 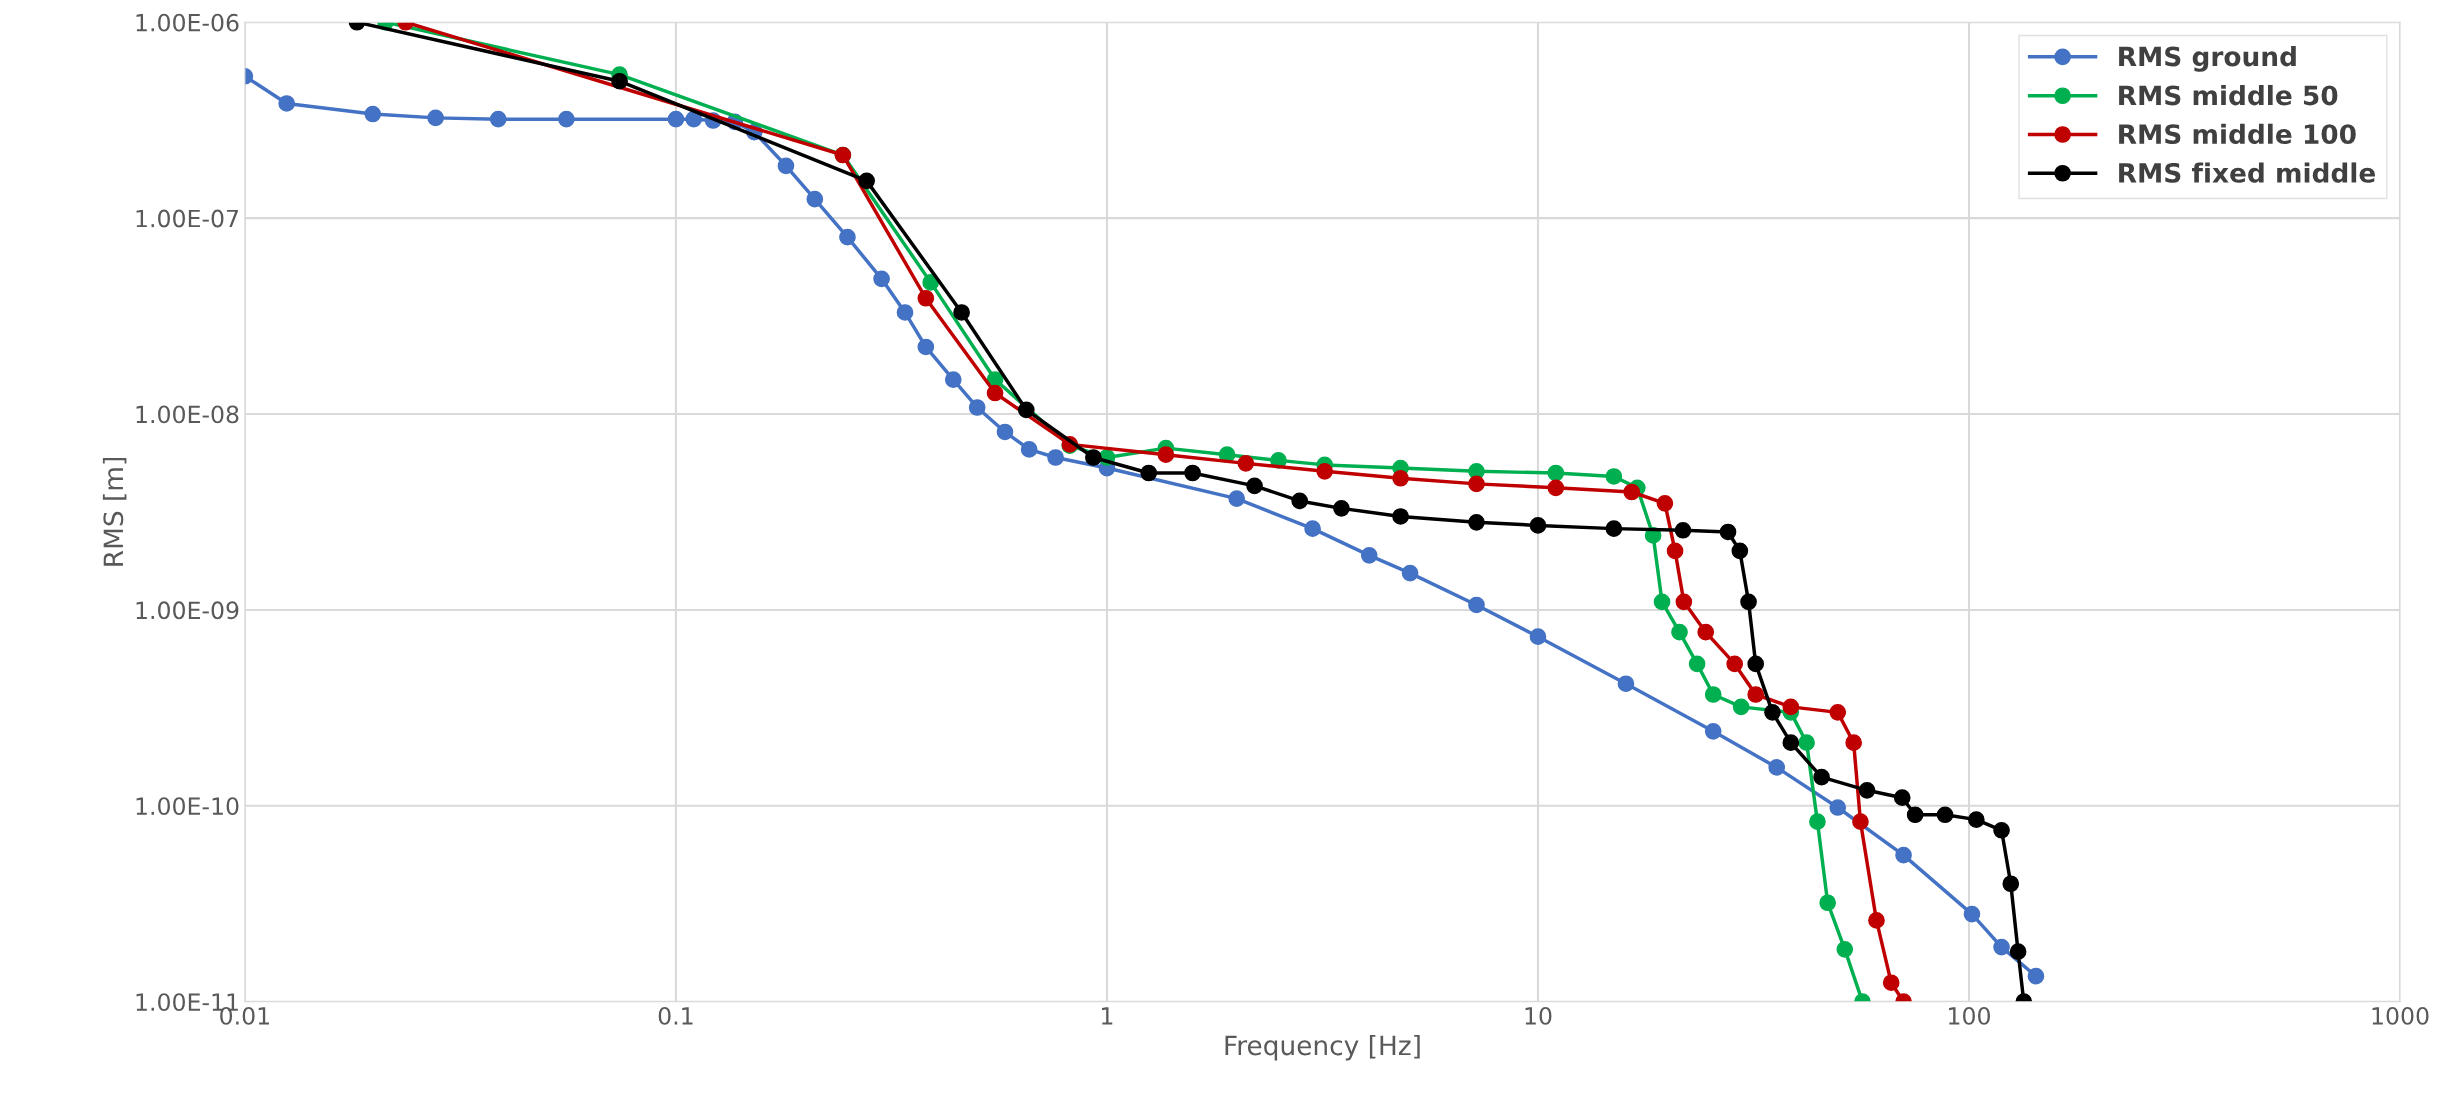 I want to click on y-tick-label: 1.00E-07, so click(x=187, y=218).